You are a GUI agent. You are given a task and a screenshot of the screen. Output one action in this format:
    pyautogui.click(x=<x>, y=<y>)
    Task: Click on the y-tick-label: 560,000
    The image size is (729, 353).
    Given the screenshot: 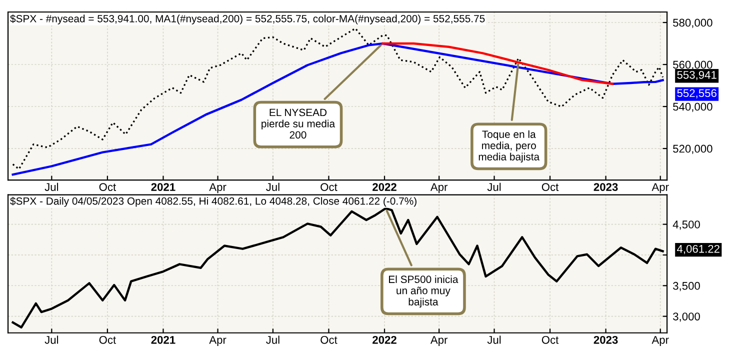 What is the action you would take?
    pyautogui.click(x=692, y=65)
    